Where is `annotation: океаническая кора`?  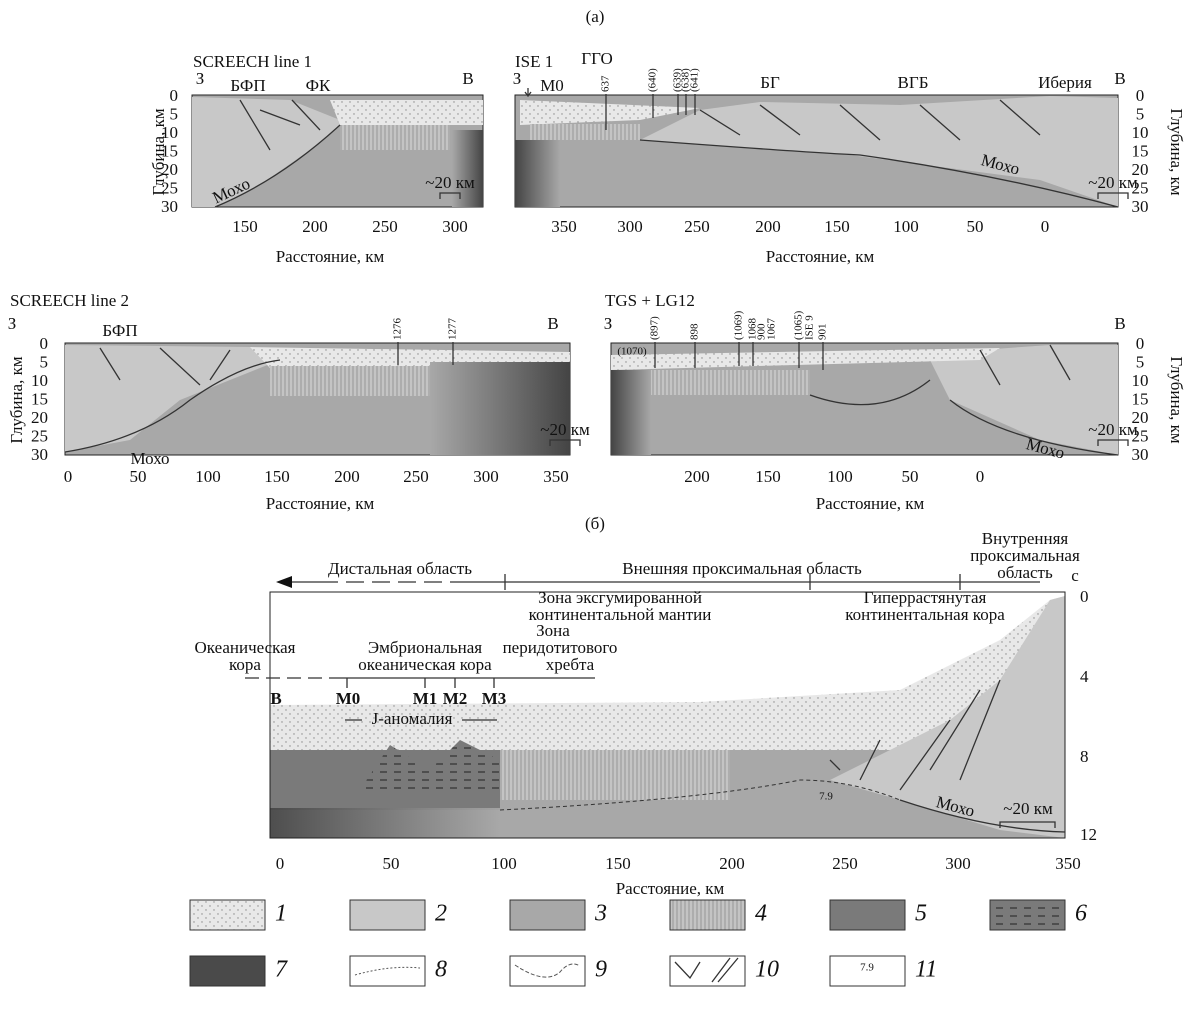 annotation: океаническая кора is located at coordinates (425, 664).